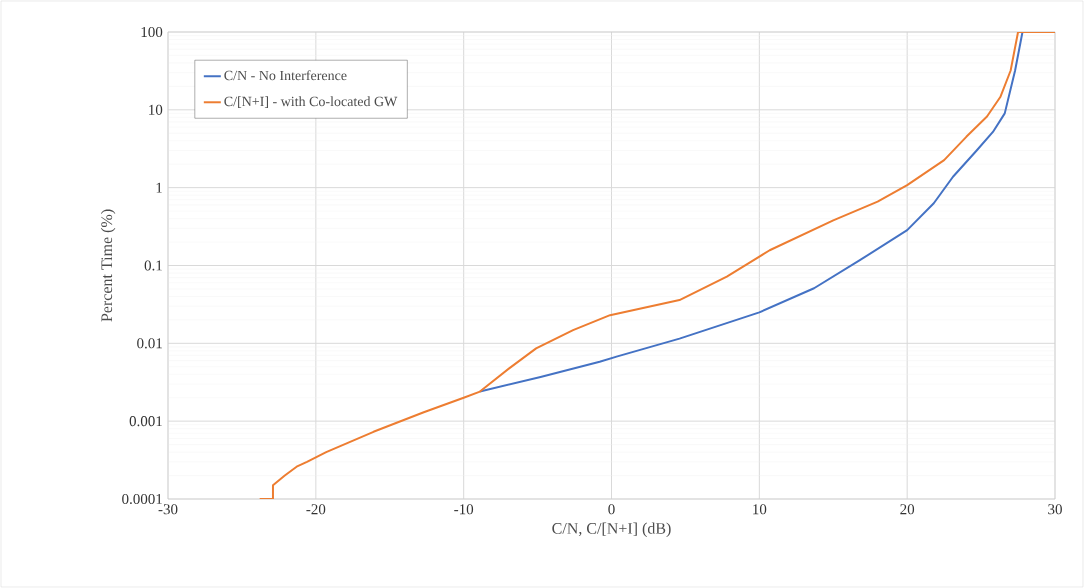 Image resolution: width=1084 pixels, height=588 pixels. I want to click on y-axis-title: Percent Time (%), so click(108, 265).